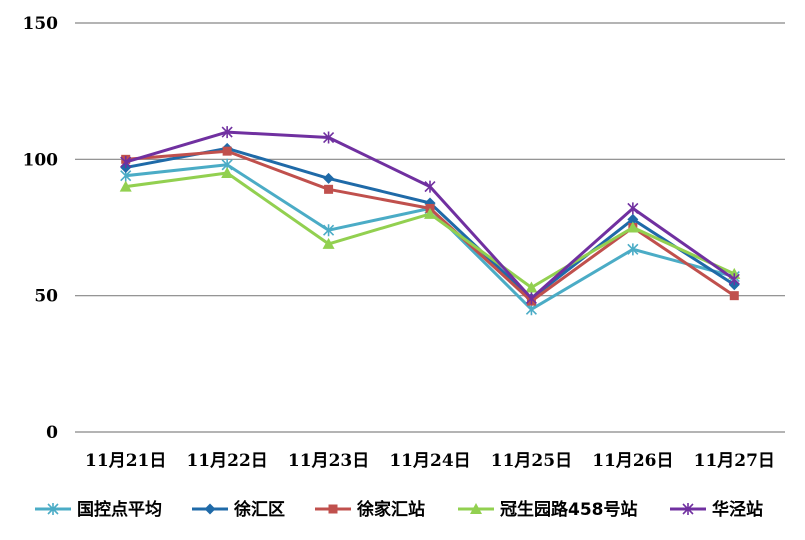 Image resolution: width=805 pixels, height=540 pixels. What do you see at coordinates (41, 24) in the screenshot?
I see `y-tick-label: 150` at bounding box center [41, 24].